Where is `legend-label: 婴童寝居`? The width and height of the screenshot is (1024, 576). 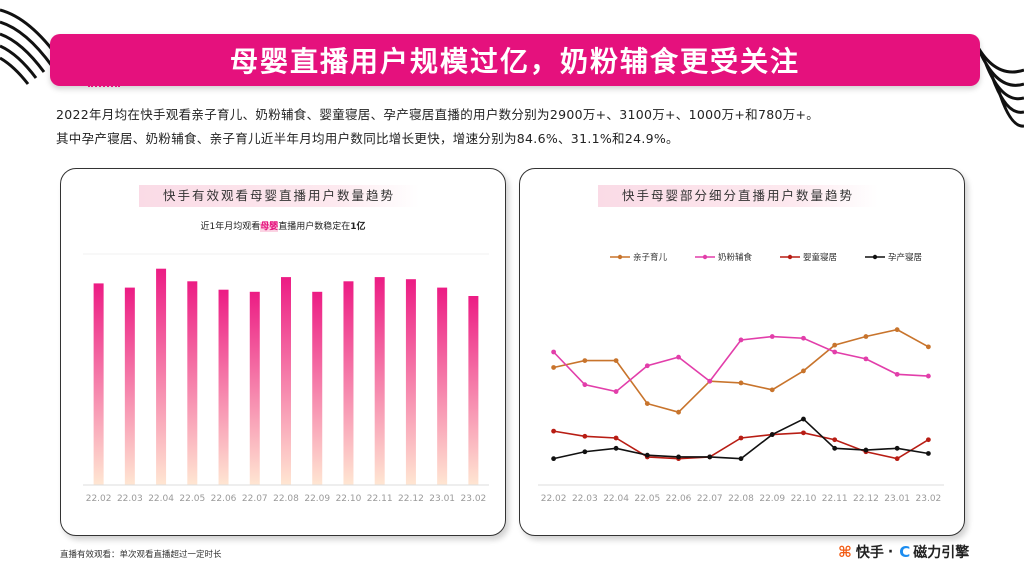
legend-label: 婴童寝居 is located at coordinates (820, 257).